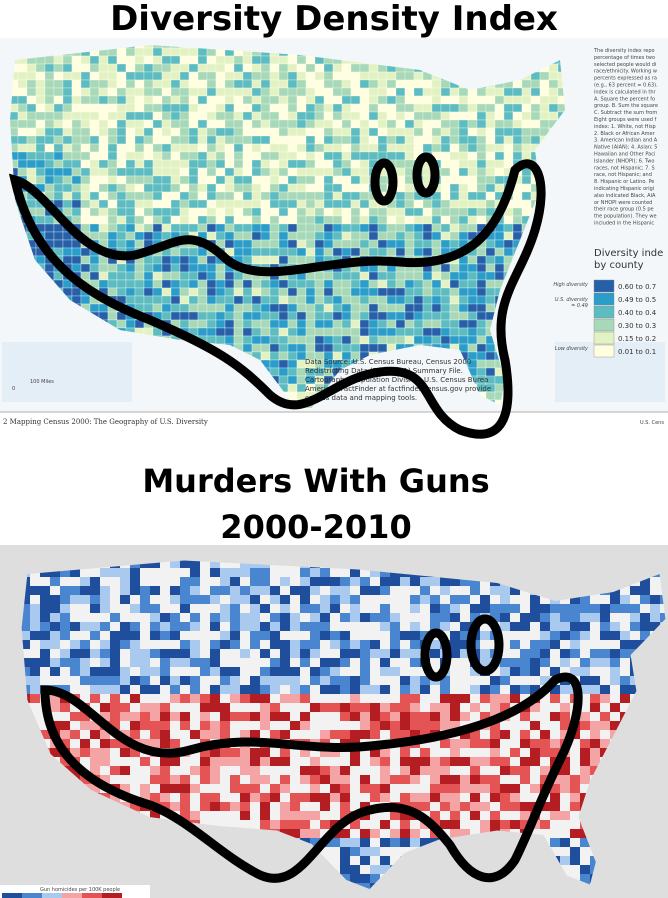 The height and width of the screenshot is (898, 668). I want to click on description-line: race/ethnicity. Working w, so click(625, 72).